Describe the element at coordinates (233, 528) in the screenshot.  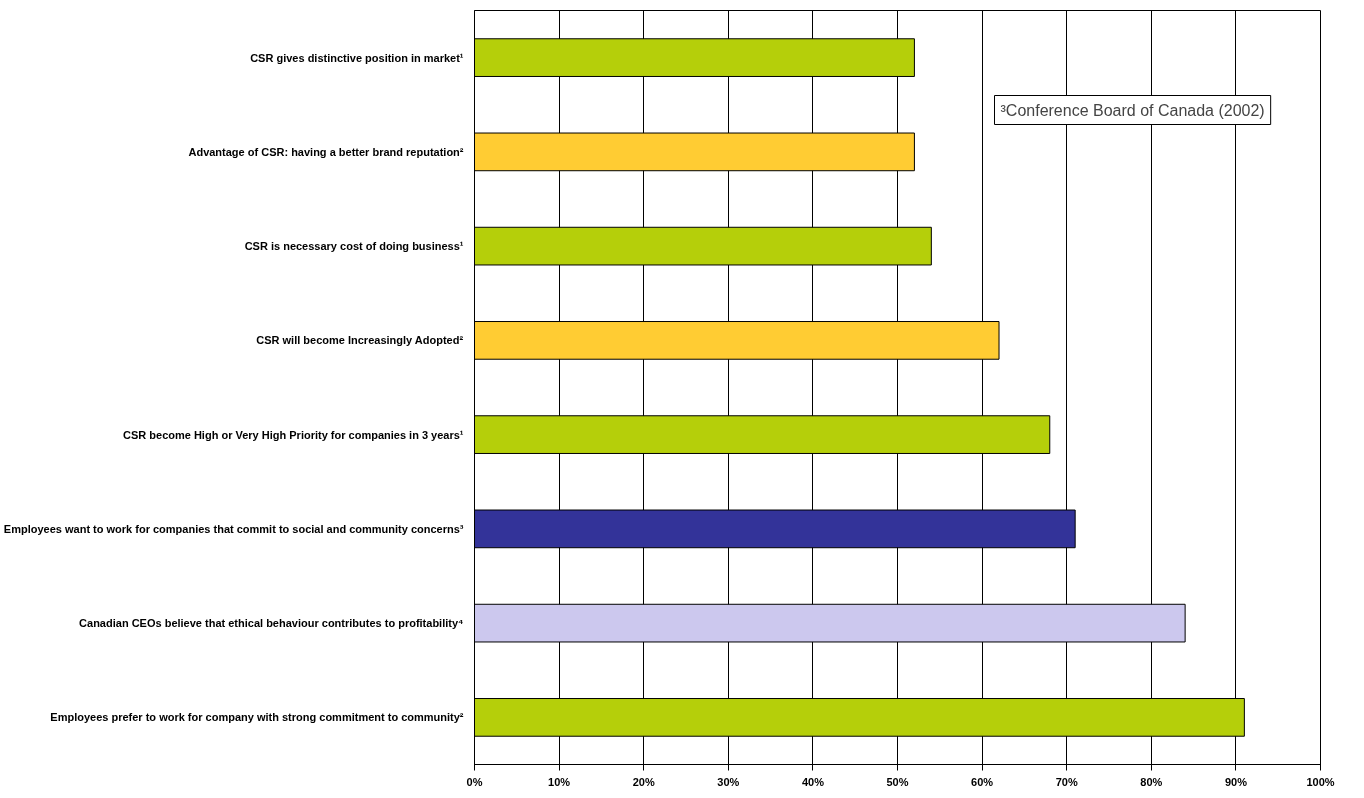
I see `y-tick-label: Employees want to work for companies that commit to social and community concerns³` at that location.